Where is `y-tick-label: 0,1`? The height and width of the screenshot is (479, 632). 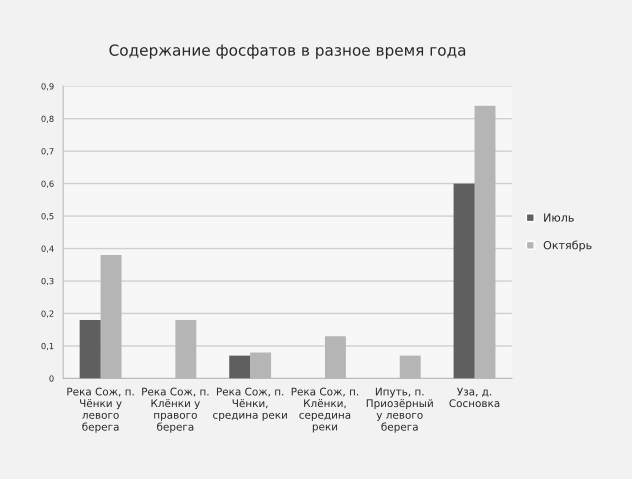
y-tick-label: 0,1 is located at coordinates (47, 346).